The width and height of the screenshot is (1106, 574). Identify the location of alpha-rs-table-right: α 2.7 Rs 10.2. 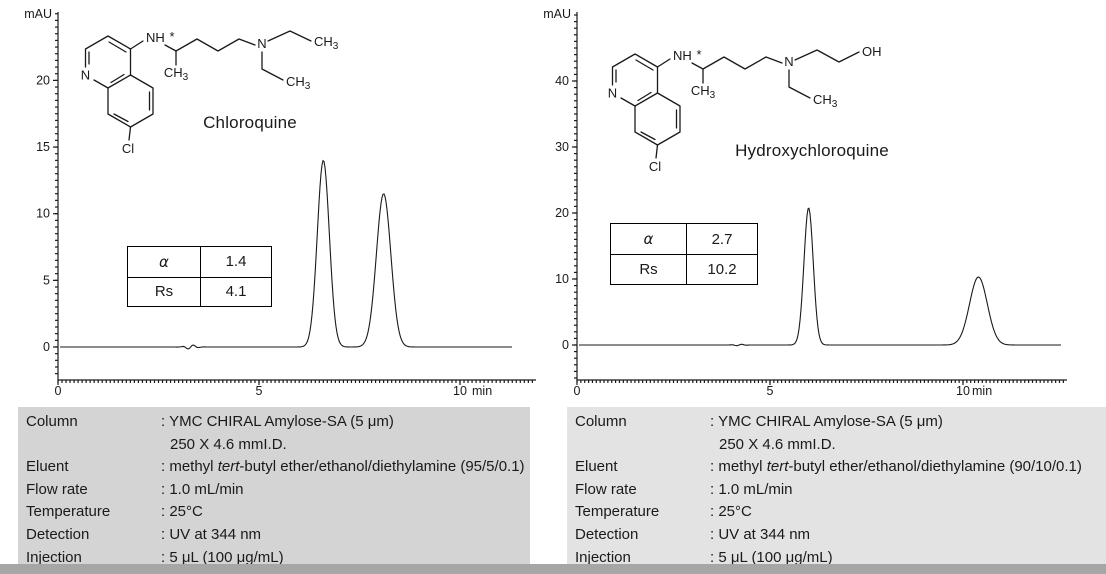
(684, 253).